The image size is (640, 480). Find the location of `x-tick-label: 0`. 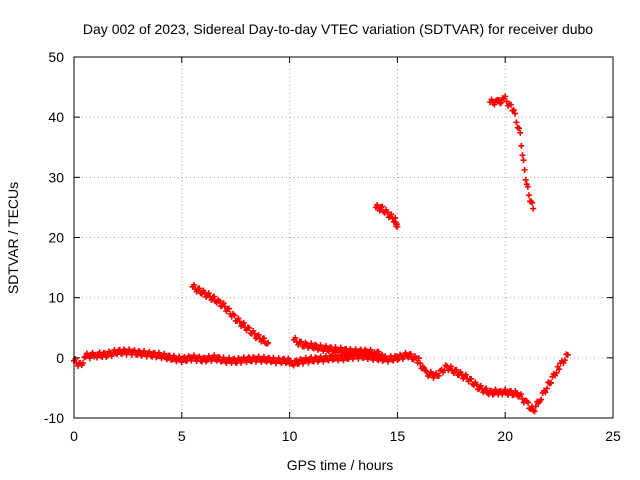

x-tick-label: 0 is located at coordinates (74, 436).